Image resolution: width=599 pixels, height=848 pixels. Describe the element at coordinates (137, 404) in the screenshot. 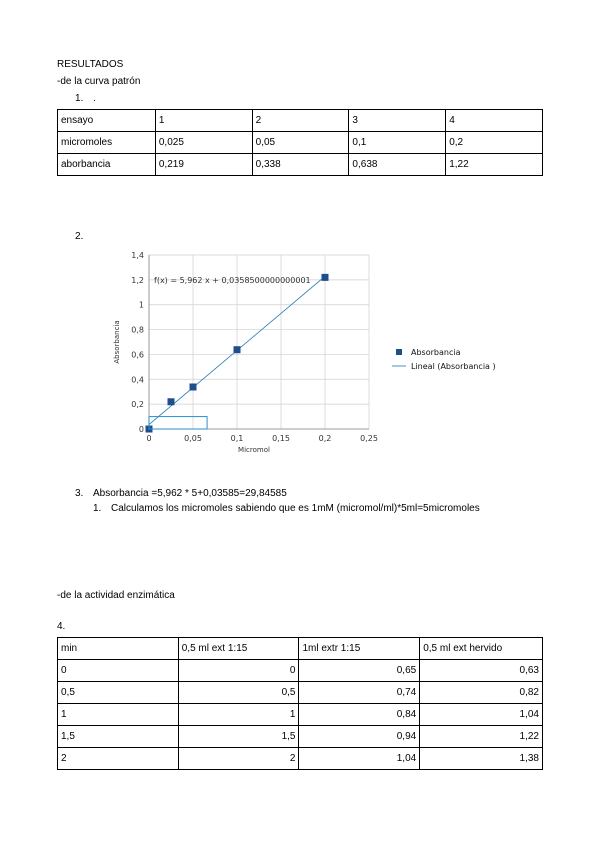

I see `y-tick-label: 0,2` at that location.